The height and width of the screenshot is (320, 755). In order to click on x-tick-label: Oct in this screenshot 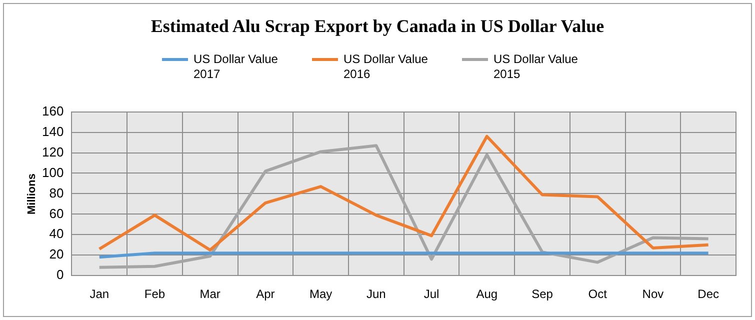, I will do `click(598, 294)`.